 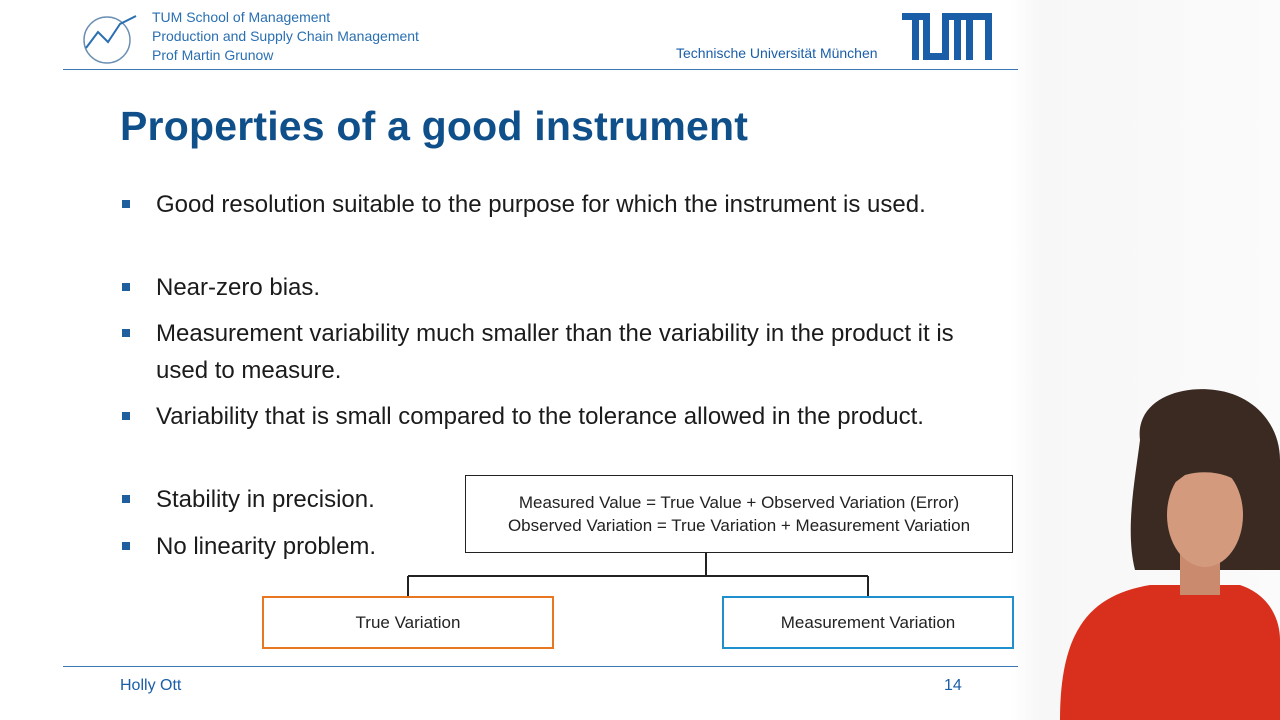 What do you see at coordinates (241, 17) in the screenshot?
I see `school-name: TUM School of Management` at bounding box center [241, 17].